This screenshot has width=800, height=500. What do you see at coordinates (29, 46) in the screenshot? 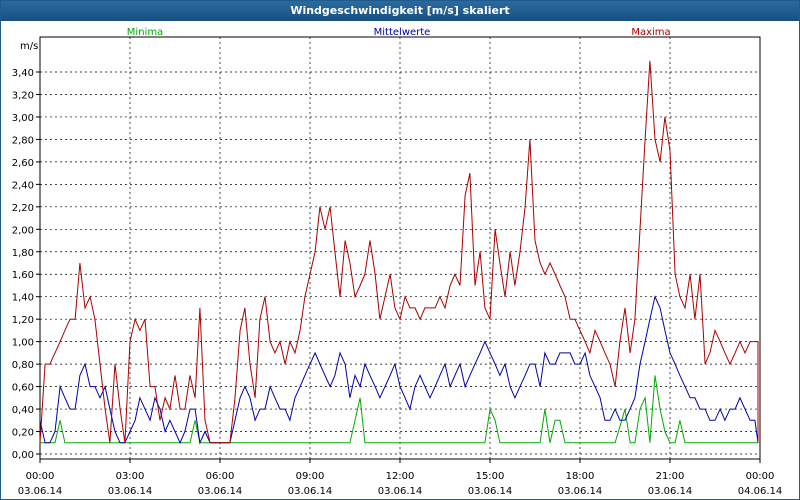
I see `y-axis-unit: m/s` at bounding box center [29, 46].